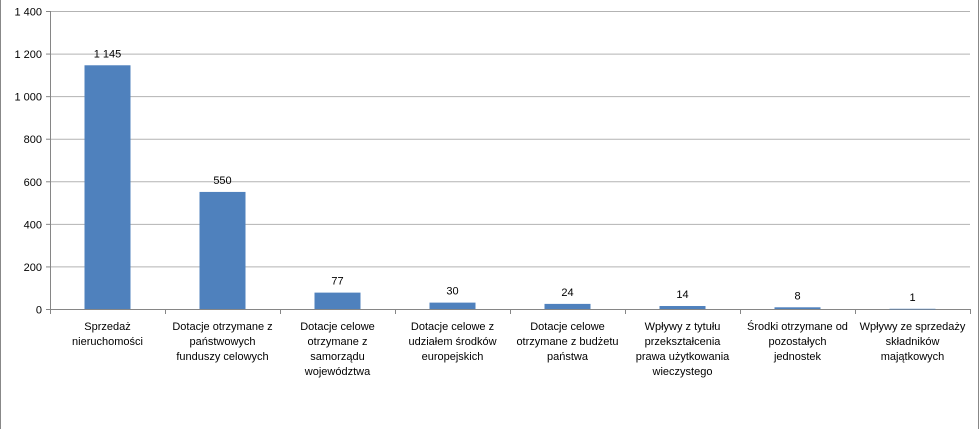 Image resolution: width=980 pixels, height=430 pixels. What do you see at coordinates (682, 295) in the screenshot?
I see `data-label: 14` at bounding box center [682, 295].